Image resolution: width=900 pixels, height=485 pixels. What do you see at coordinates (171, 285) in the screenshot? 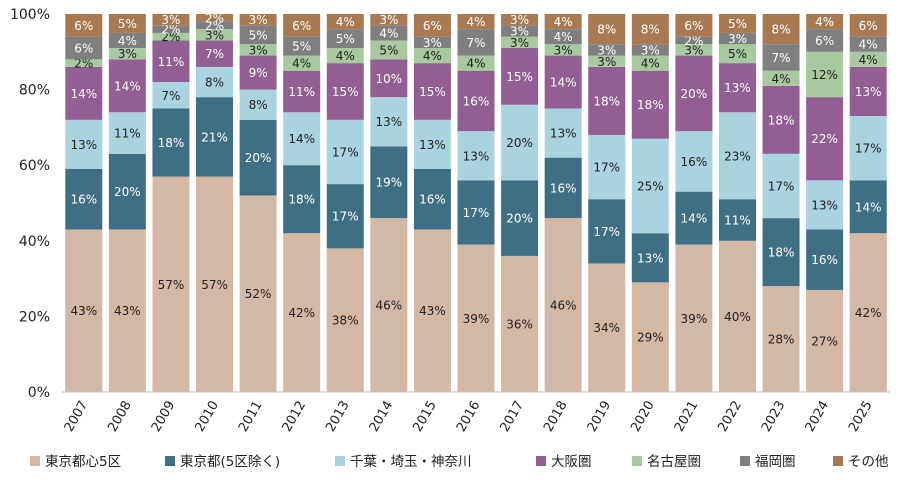
I see `data-label: 57%` at bounding box center [171, 285].